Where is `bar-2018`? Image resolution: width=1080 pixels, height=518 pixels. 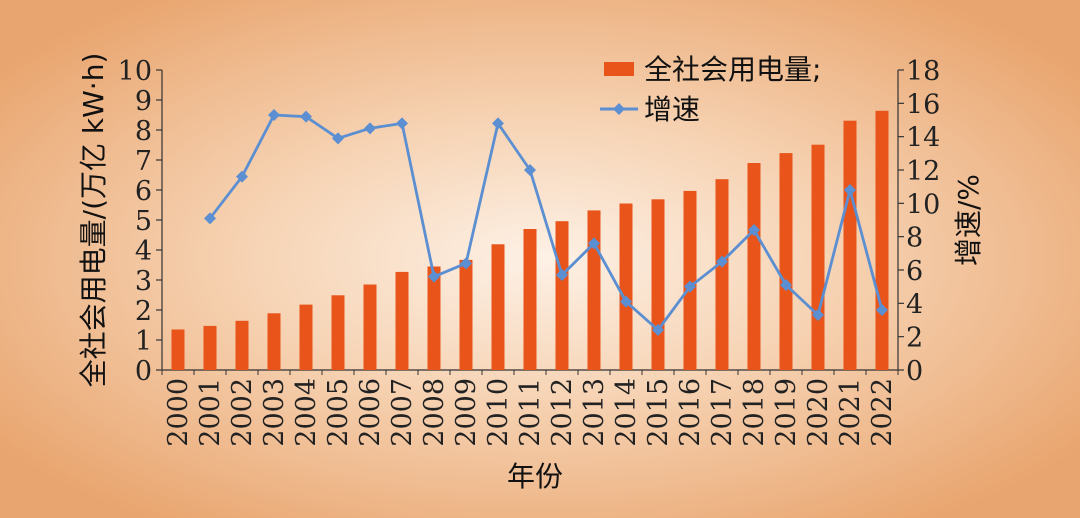
bar-2018 is located at coordinates (754, 266).